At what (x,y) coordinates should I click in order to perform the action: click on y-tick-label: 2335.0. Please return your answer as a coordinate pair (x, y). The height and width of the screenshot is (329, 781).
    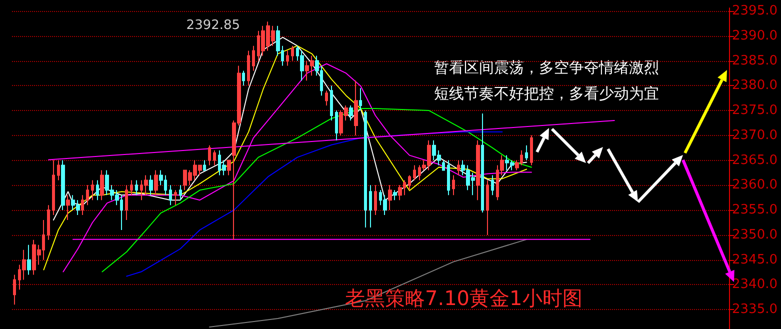
    Looking at the image, I should click on (755, 310).